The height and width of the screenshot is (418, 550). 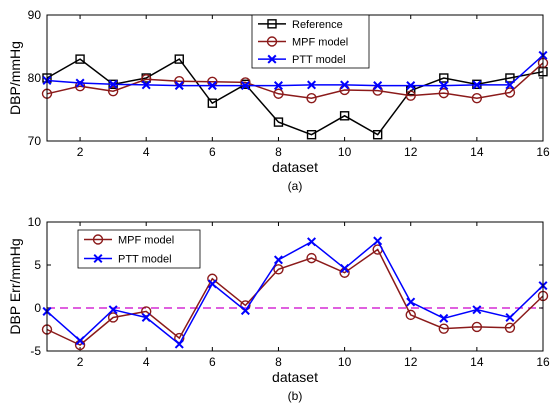 What do you see at coordinates (37, 265) in the screenshot?
I see `y-tick-label: 5` at bounding box center [37, 265].